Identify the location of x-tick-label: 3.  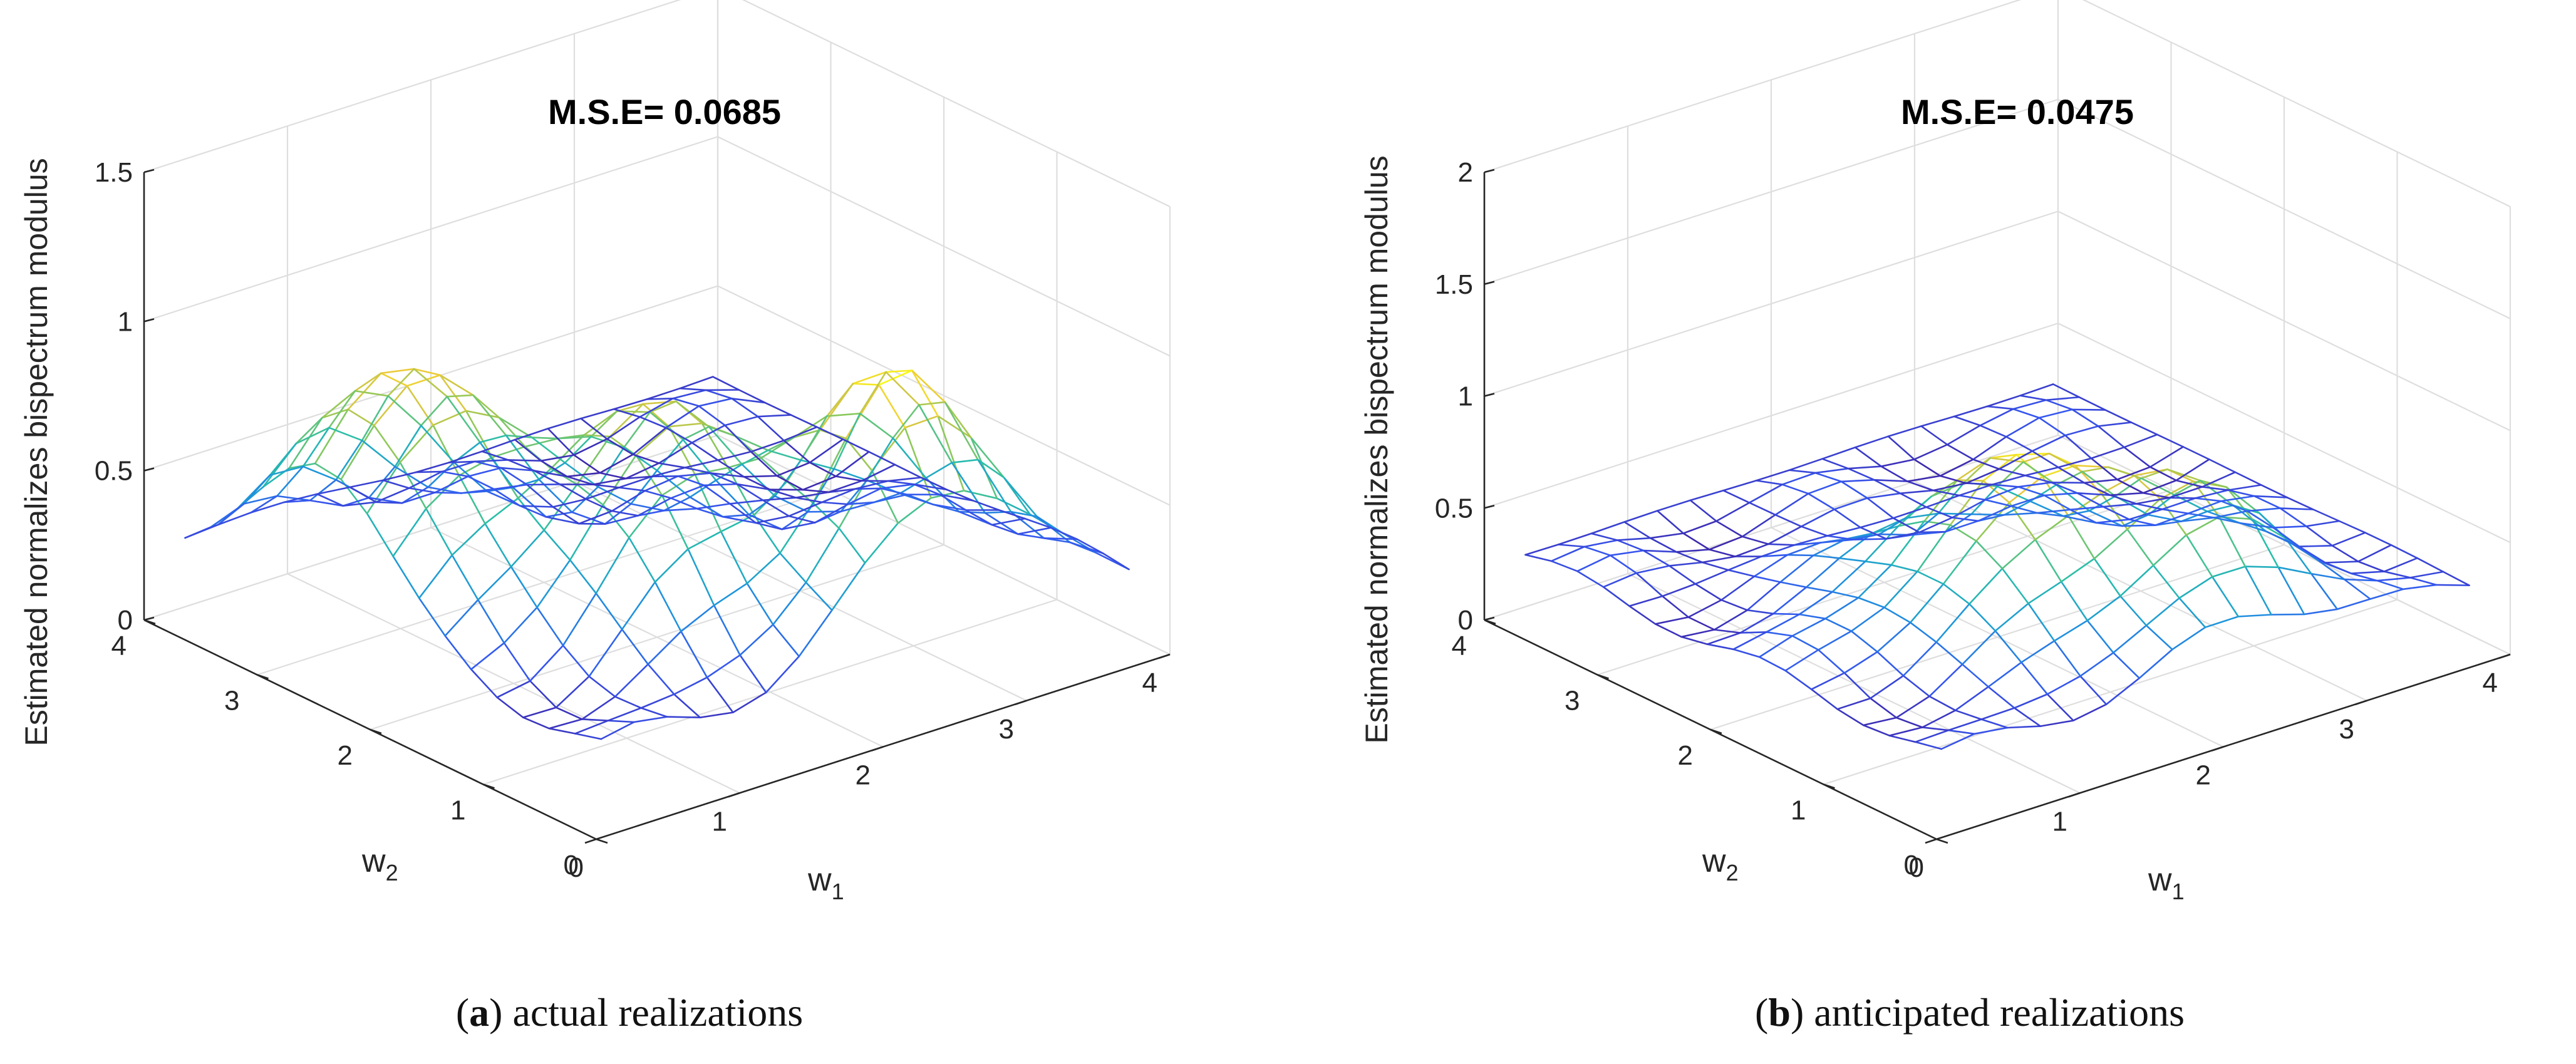
(1006, 729).